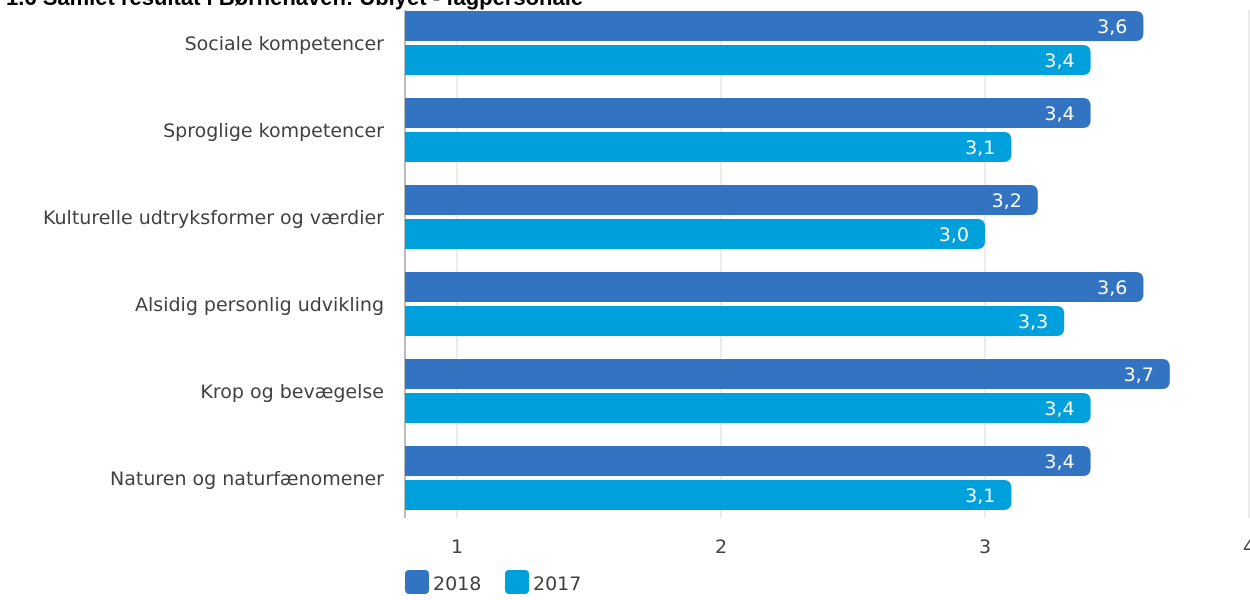 The width and height of the screenshot is (1250, 600). What do you see at coordinates (1139, 375) in the screenshot?
I see `data-label-2018-4: 3,7` at bounding box center [1139, 375].